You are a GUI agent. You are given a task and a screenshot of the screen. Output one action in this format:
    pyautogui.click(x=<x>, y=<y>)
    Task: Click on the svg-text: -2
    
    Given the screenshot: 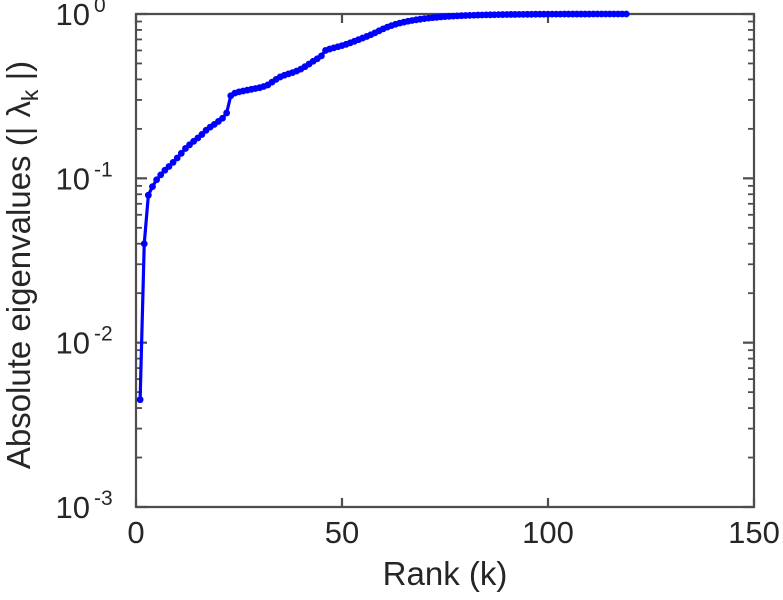 What is the action you would take?
    pyautogui.click(x=103, y=334)
    